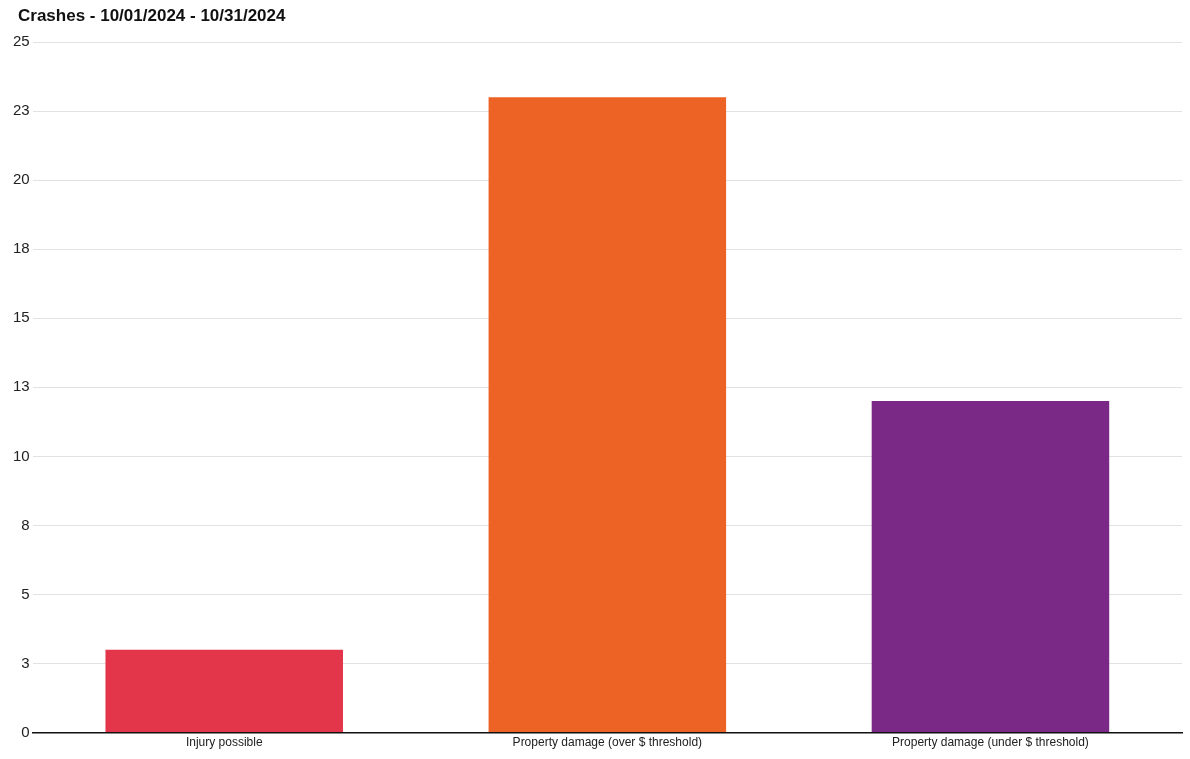 This screenshot has width=1190, height=759. I want to click on y-tick-label: 0, so click(25, 731).